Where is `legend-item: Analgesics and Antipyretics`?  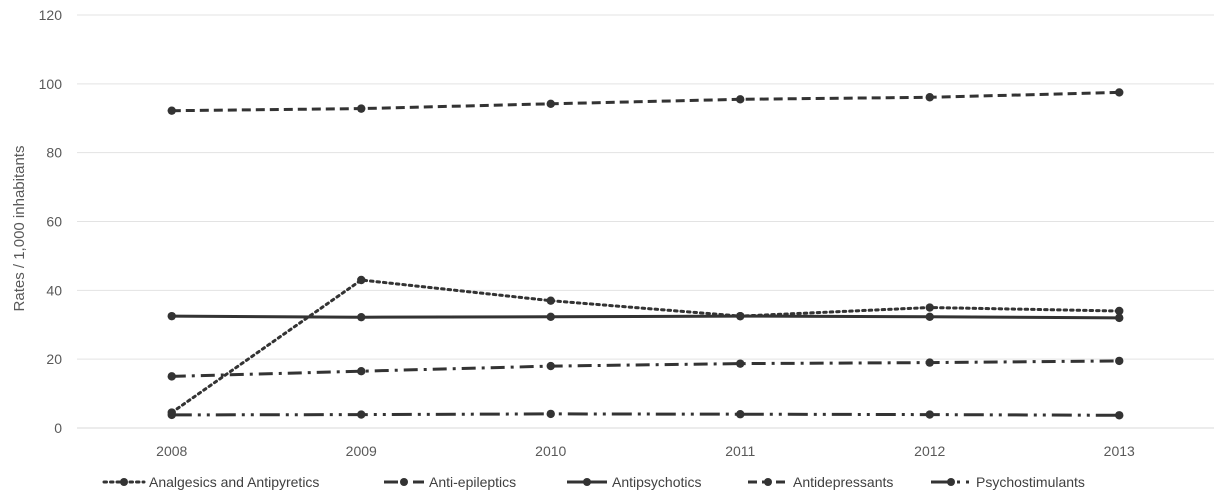 legend-item: Analgesics and Antipyretics is located at coordinates (210, 482).